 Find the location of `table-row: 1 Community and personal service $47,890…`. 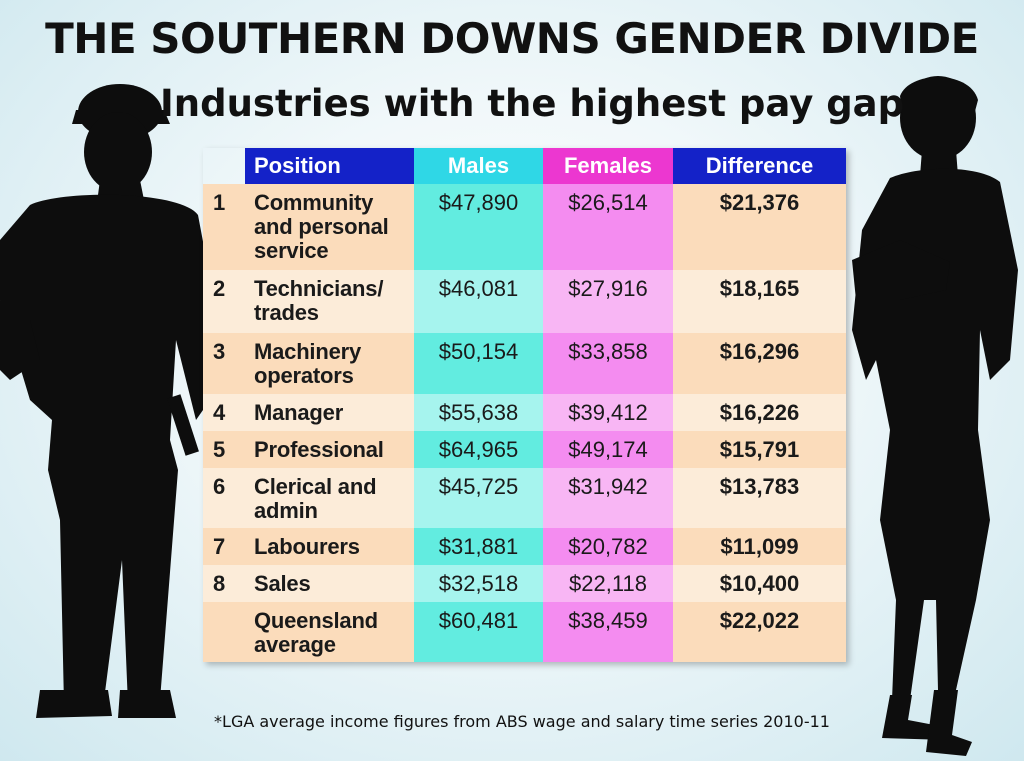

table-row: 1 Community and personal service $47,890… is located at coordinates (524, 227).